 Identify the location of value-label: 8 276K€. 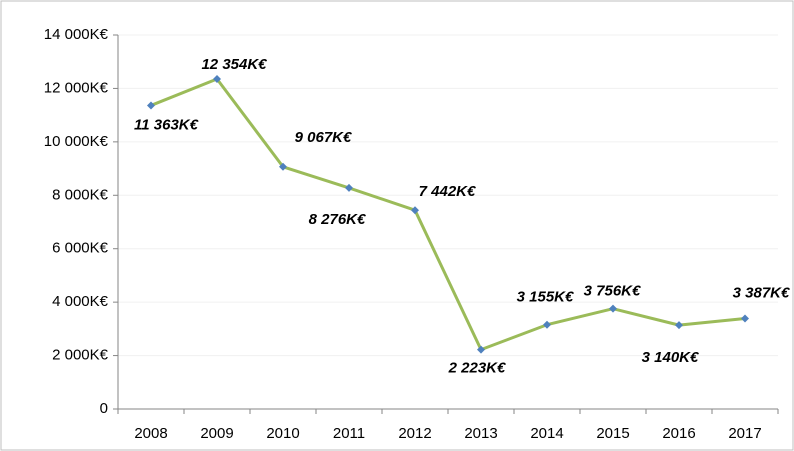
(337, 219).